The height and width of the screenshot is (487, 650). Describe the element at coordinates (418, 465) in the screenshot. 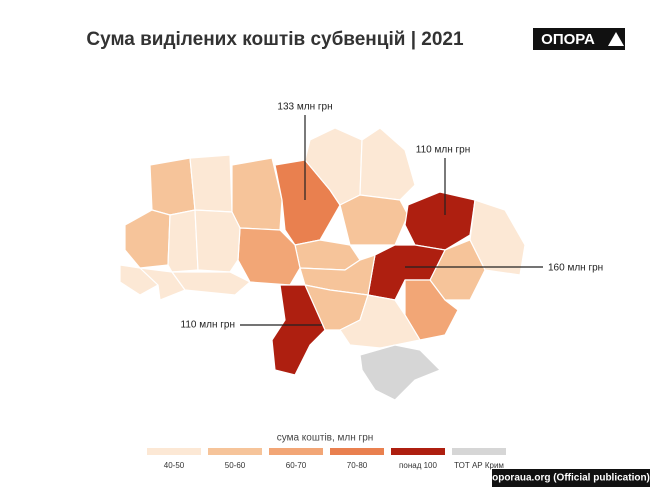

I see `legend-label: понад 100` at that location.